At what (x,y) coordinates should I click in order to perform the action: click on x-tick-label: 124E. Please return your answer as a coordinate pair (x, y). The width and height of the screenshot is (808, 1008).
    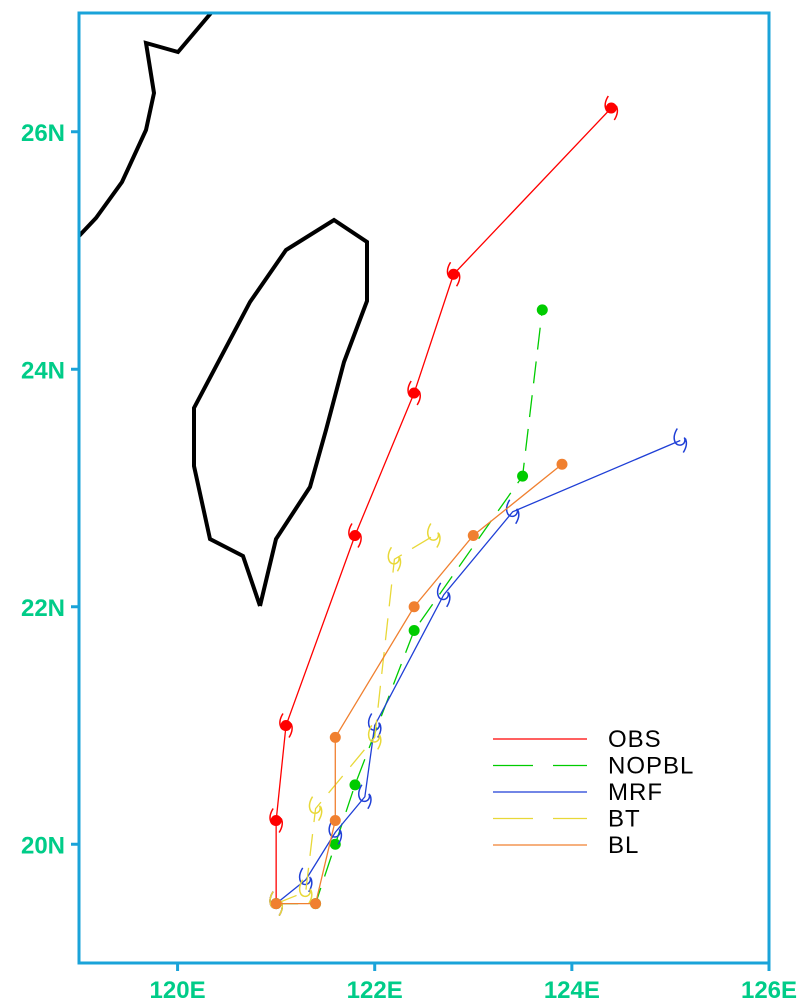
    Looking at the image, I should click on (572, 990).